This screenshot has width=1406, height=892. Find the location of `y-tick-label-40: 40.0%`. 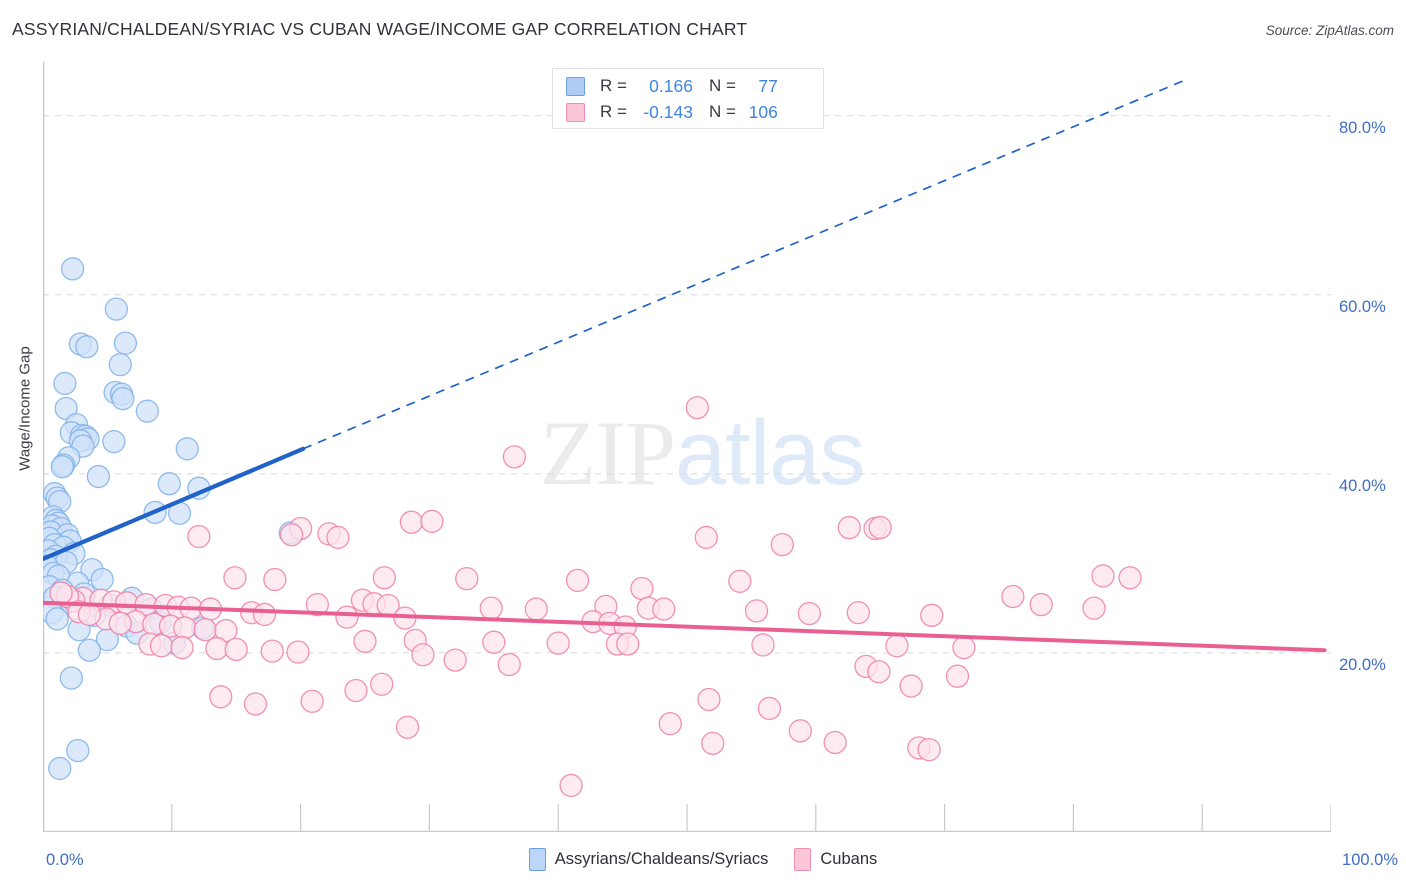

y-tick-label-40: 40.0% is located at coordinates (1362, 485).